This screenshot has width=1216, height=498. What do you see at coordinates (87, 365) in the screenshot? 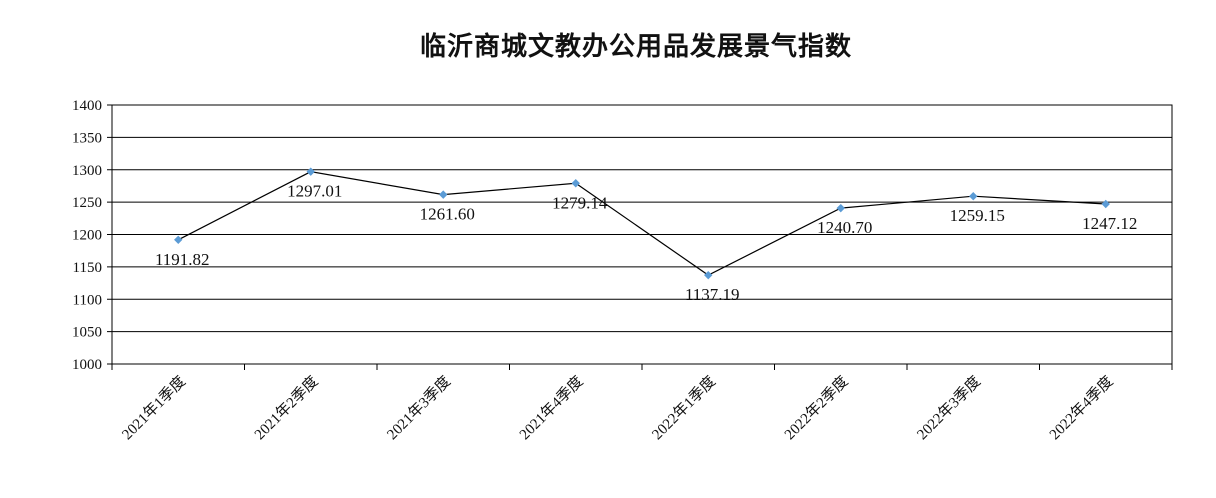
I see `y-tick-label: 1000` at bounding box center [87, 365].